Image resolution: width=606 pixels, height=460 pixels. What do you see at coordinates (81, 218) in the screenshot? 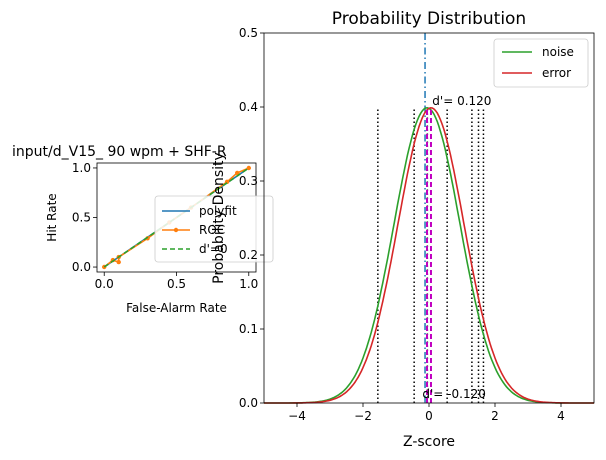
I see `roc-y-tick-label: 0.5` at bounding box center [81, 218].